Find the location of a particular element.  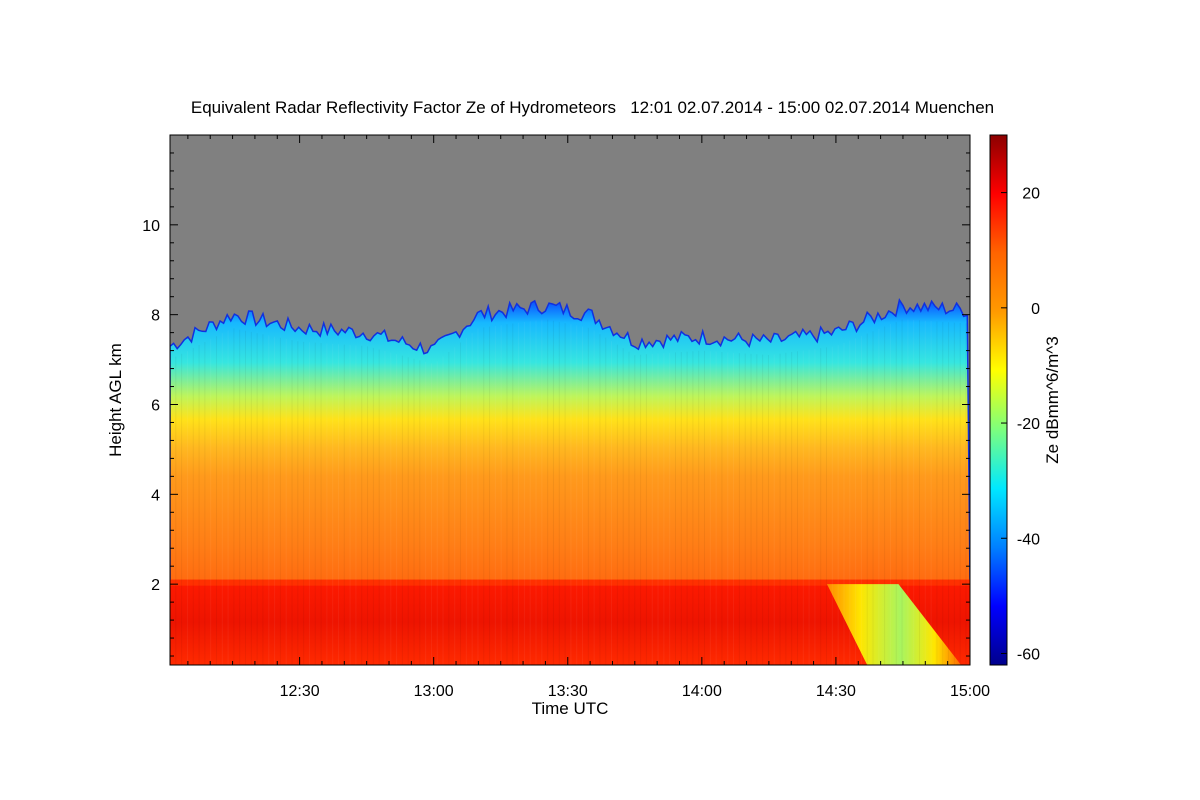

colorbar-tick-label: -60 is located at coordinates (1028, 654).